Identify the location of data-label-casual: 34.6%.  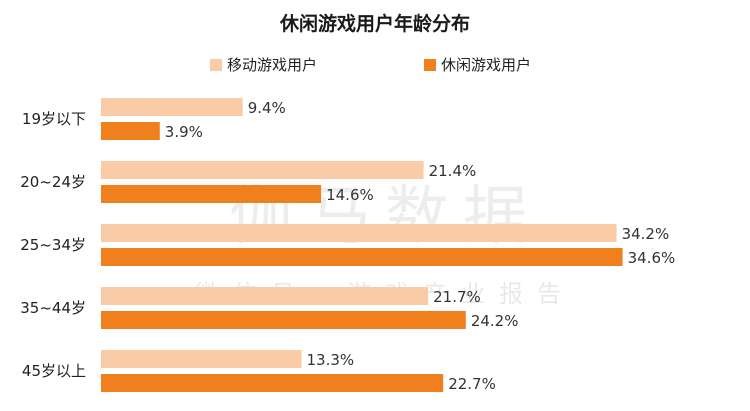
(652, 258).